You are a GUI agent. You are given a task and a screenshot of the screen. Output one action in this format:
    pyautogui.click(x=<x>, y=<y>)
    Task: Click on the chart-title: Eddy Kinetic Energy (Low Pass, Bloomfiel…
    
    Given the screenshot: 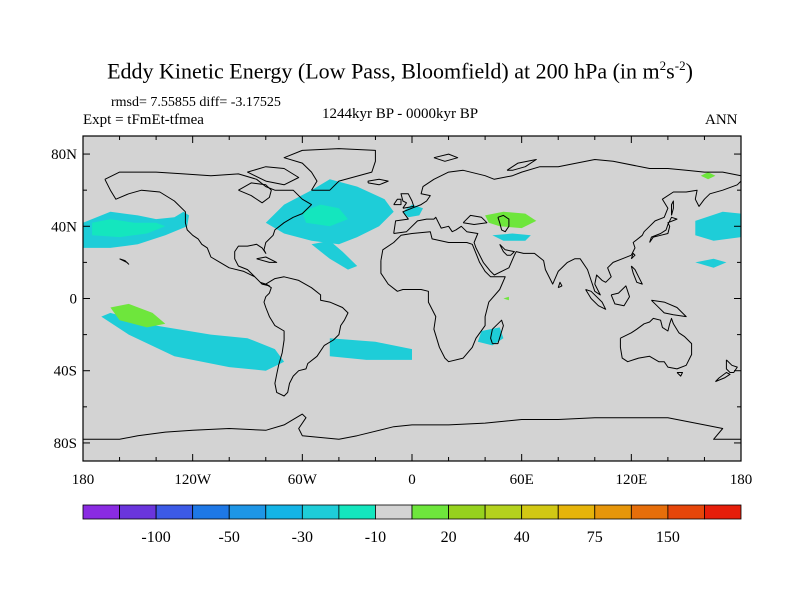 What is the action you would take?
    pyautogui.click(x=400, y=71)
    